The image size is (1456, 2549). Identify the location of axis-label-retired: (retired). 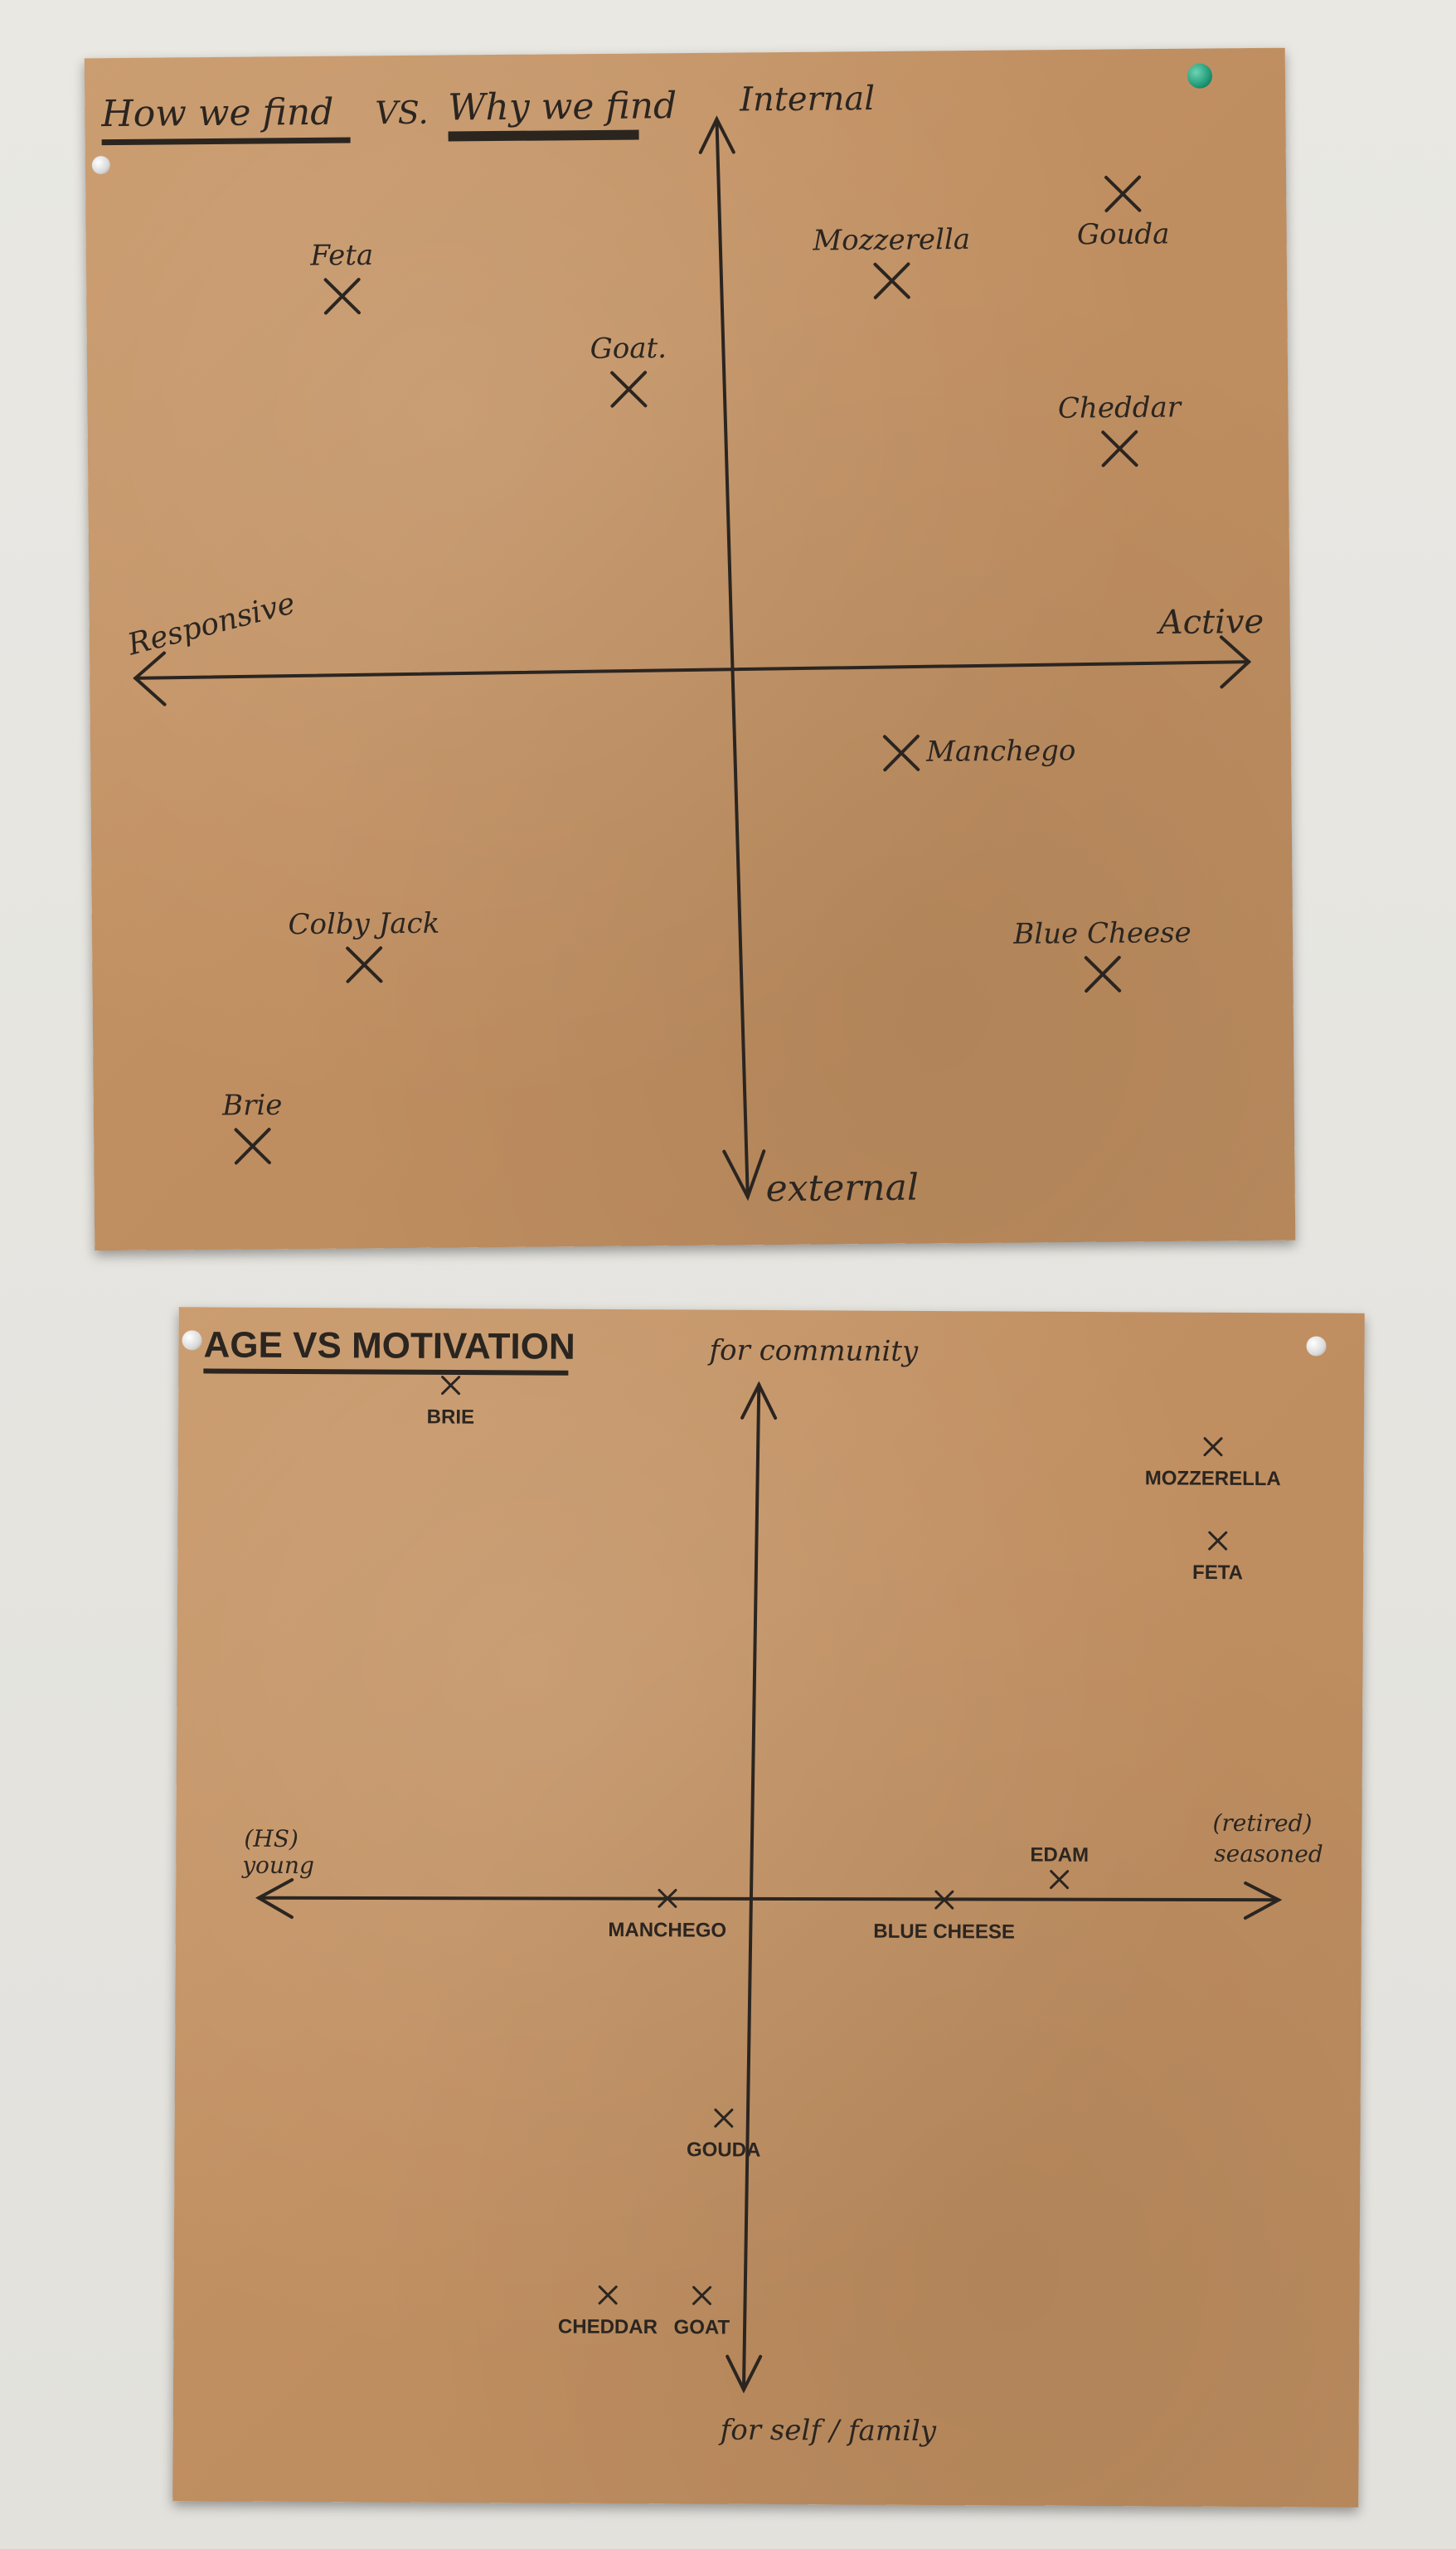
(1262, 1824).